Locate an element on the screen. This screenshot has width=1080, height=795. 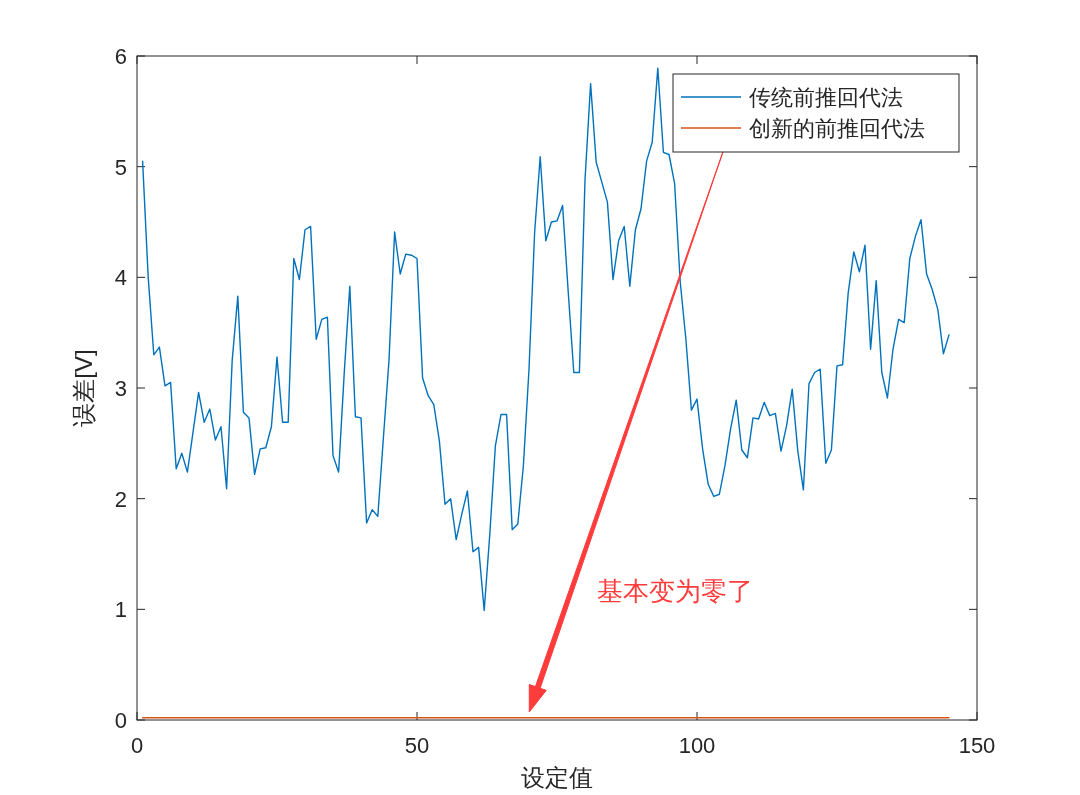
x-tick-label: 150 is located at coordinates (977, 745).